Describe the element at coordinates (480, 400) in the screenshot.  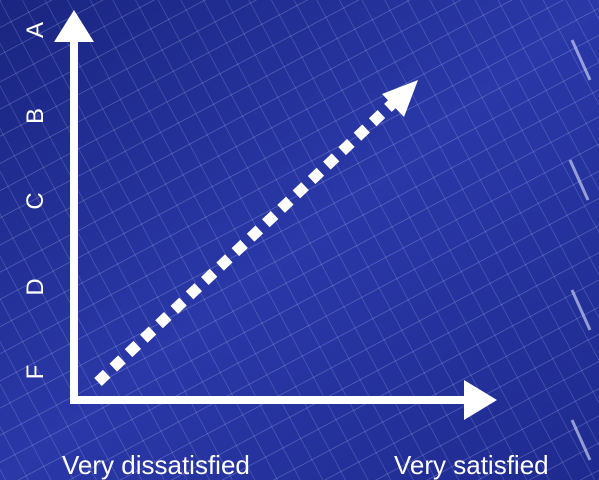
I see `x-axis-arrowhead` at that location.